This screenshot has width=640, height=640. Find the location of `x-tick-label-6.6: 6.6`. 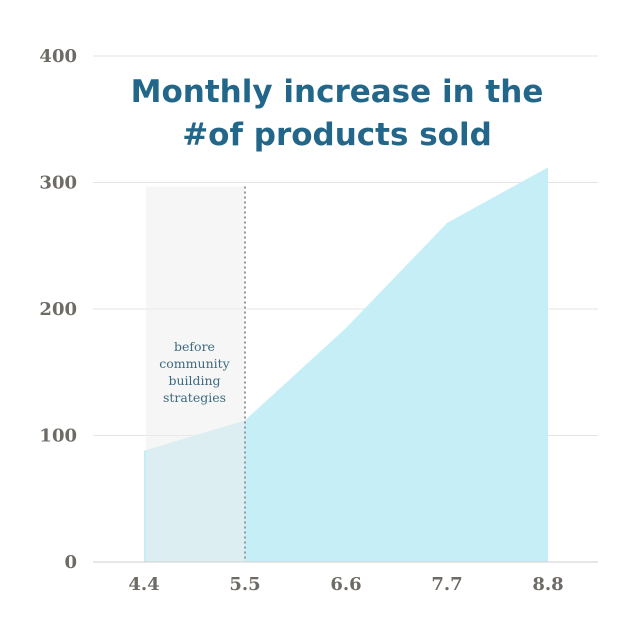

x-tick-label-6.6: 6.6 is located at coordinates (345, 584).